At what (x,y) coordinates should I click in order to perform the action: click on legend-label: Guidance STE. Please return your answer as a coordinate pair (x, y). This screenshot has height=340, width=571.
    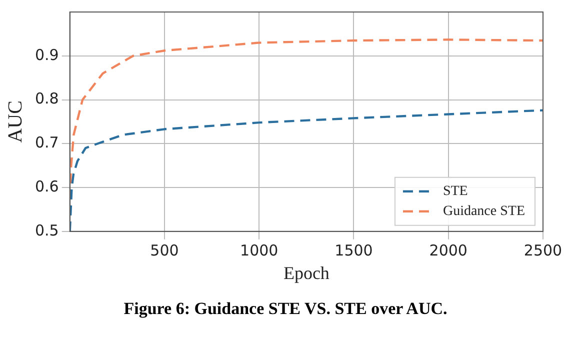
    Looking at the image, I should click on (483, 212).